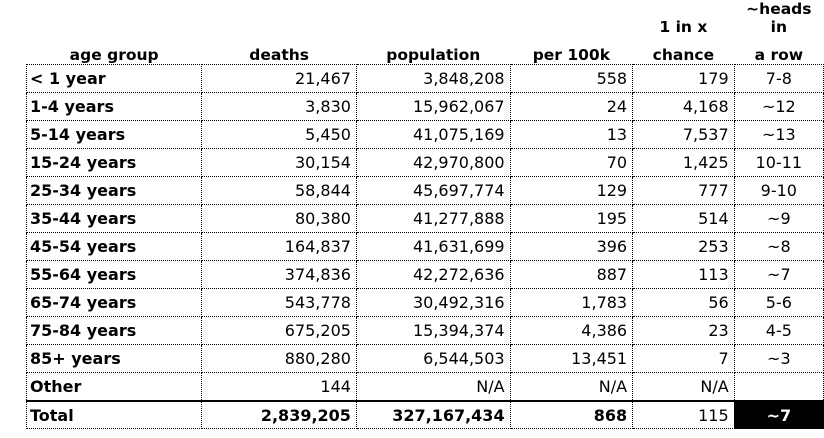  Describe the element at coordinates (571, 18) in the screenshot. I see `header-top-per100k` at that location.